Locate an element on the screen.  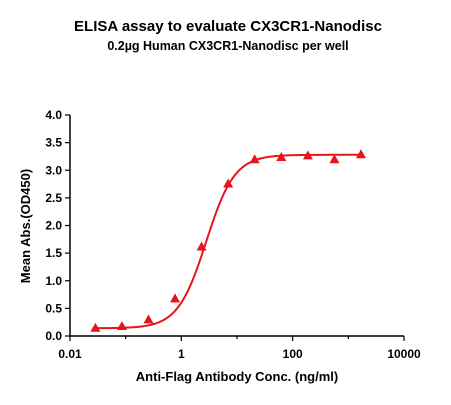
chart-title: ELISA assay to evaluate CX3CR1-Nanodisc is located at coordinates (228, 26).